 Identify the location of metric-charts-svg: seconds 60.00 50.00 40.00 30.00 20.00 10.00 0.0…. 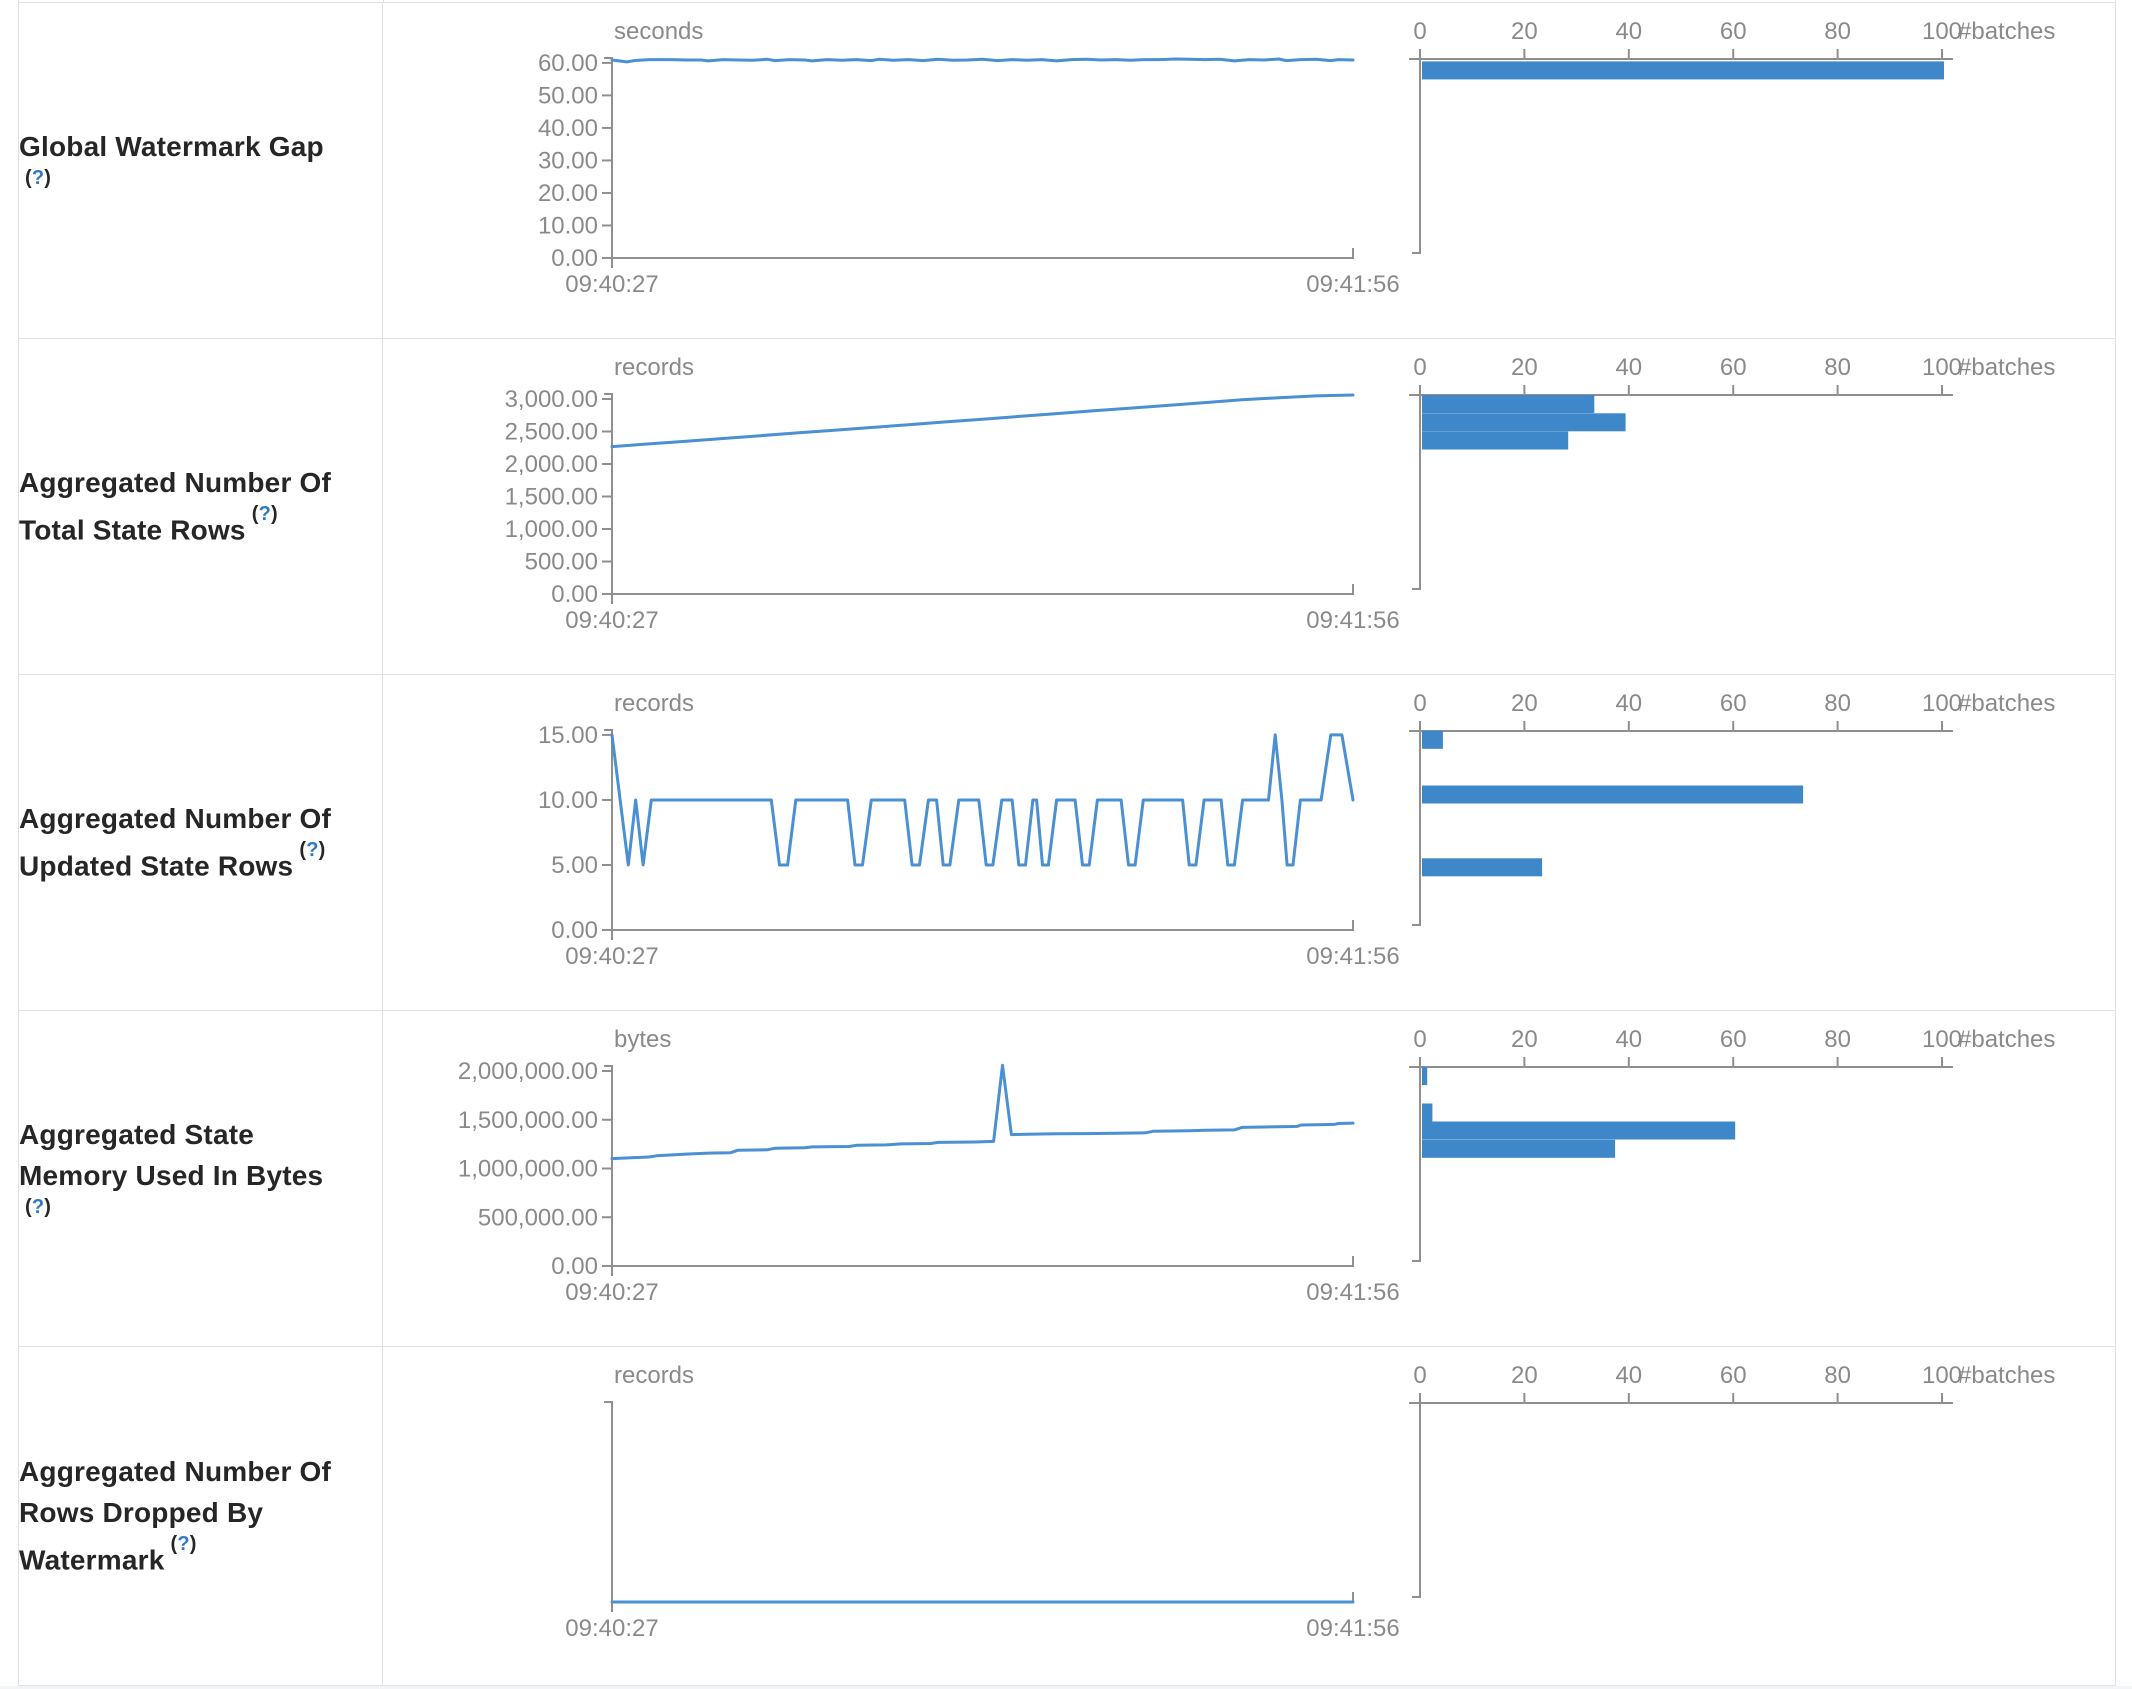
(1296, 158).